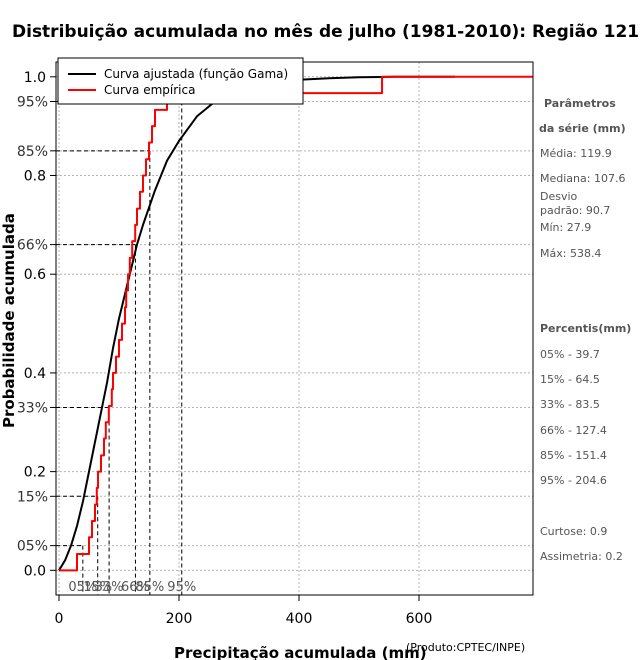  I want to click on percentil-85: 85% - 151.4, so click(573, 455).